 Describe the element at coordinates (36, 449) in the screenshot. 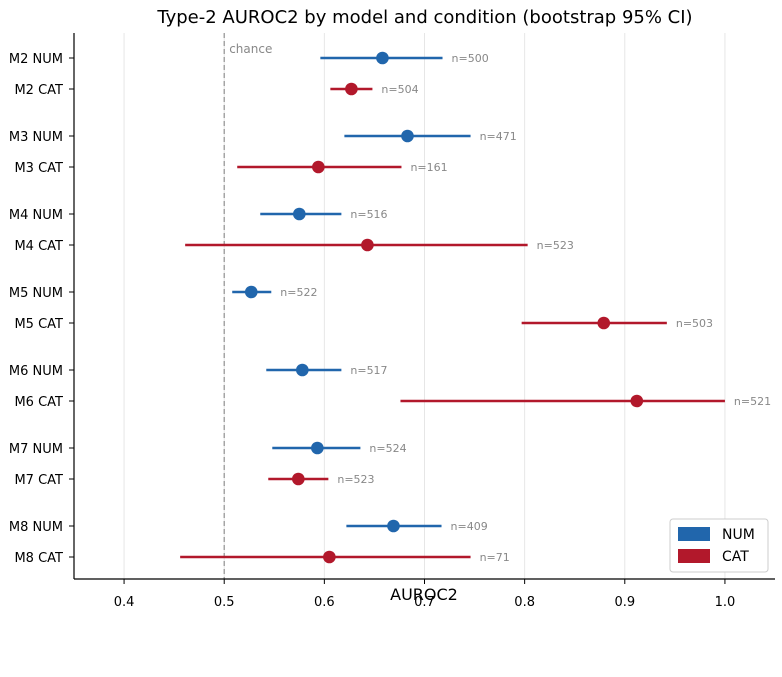

I see `y-tick-label: M7 NUM` at that location.